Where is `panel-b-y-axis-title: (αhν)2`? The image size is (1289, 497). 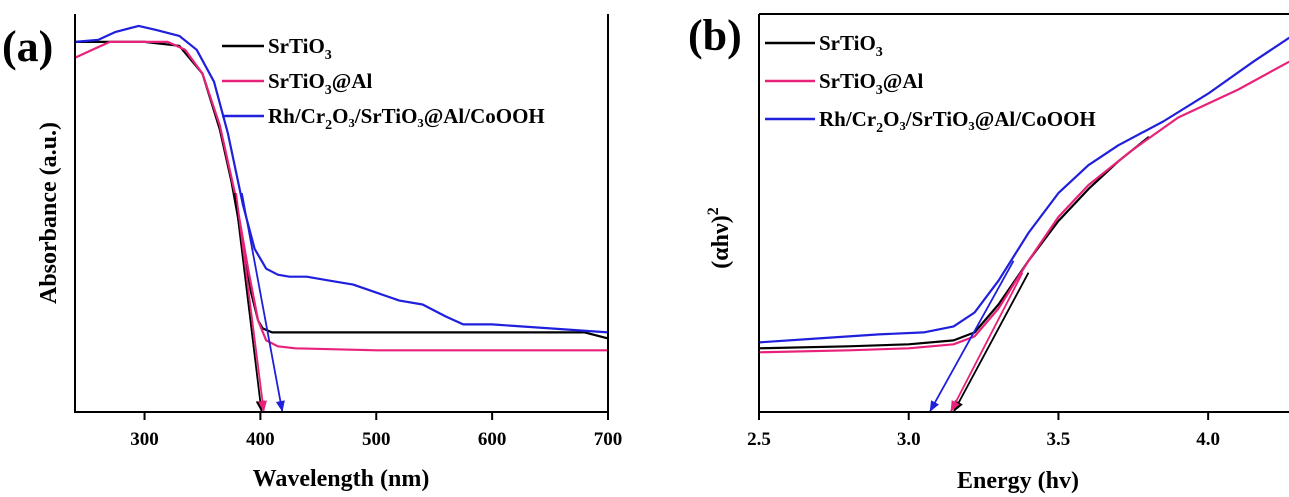
panel-b-y-axis-title: (αhν)2 is located at coordinates (719, 237).